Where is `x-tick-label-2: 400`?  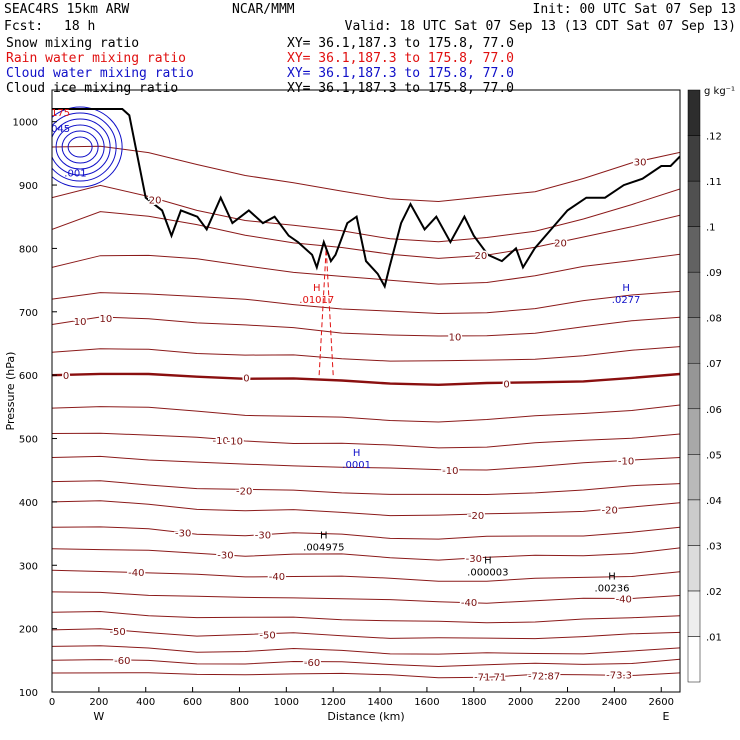 x-tick-label-2: 400 is located at coordinates (145, 702).